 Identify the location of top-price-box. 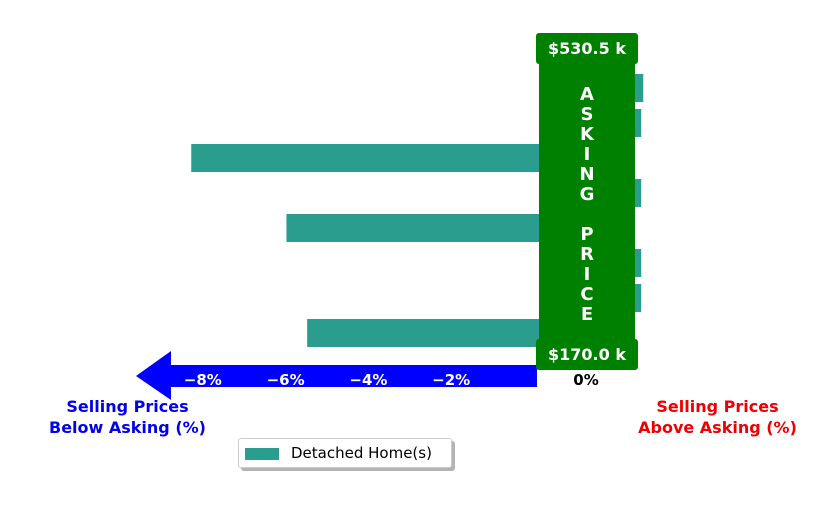
(587, 48).